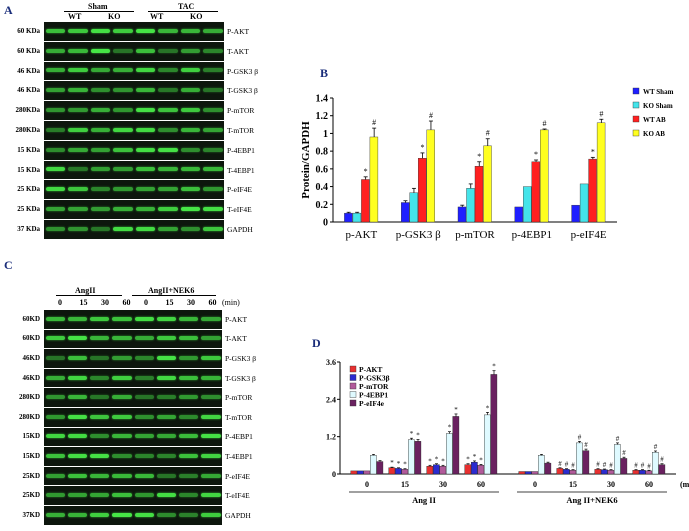  I want to click on panel-letter-b: B, so click(324, 73).